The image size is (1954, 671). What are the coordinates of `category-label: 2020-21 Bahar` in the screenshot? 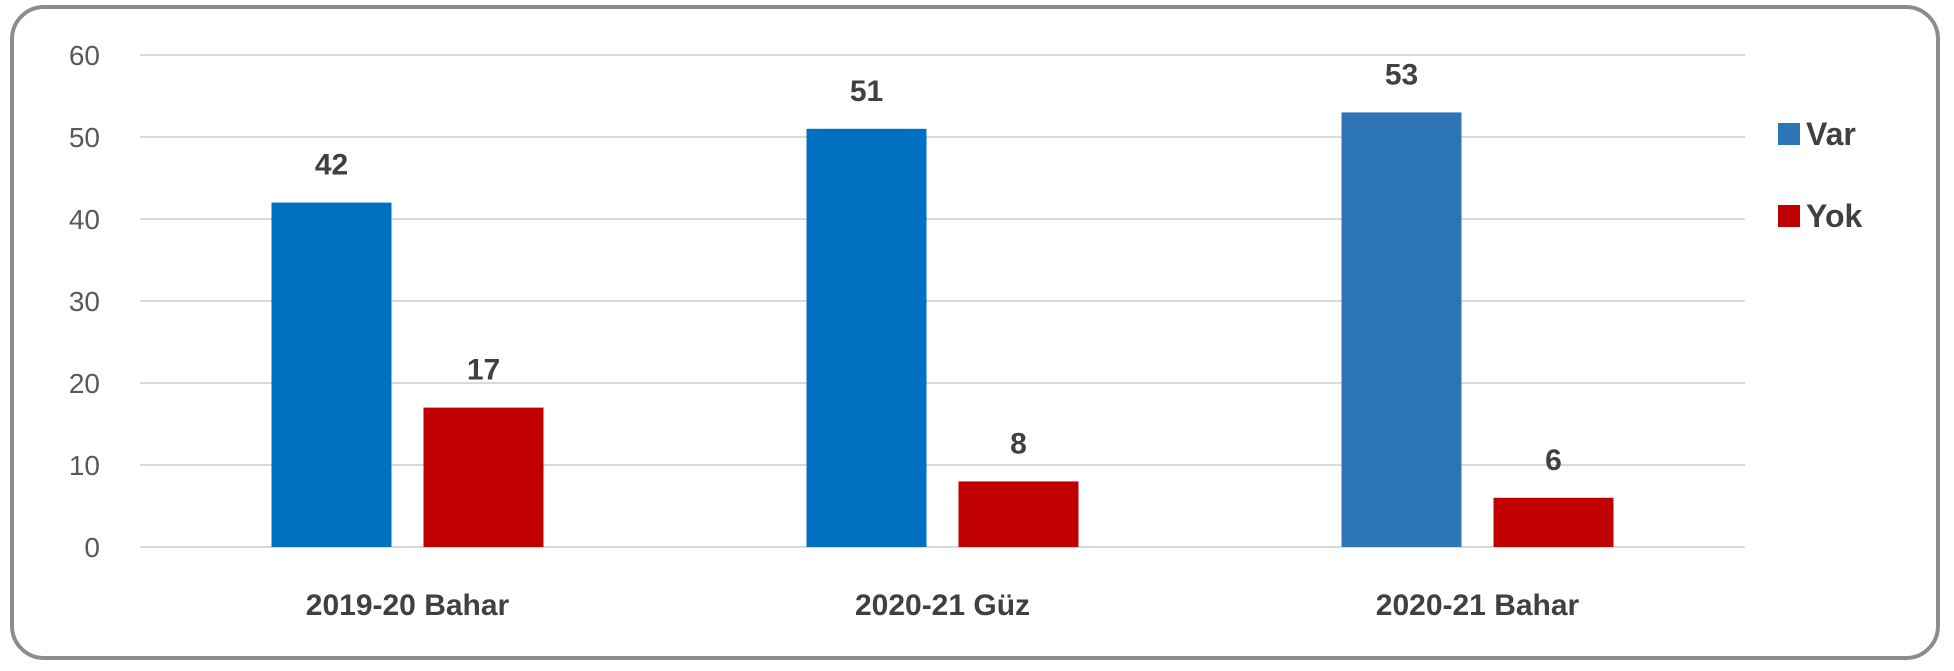 It's located at (1478, 605).